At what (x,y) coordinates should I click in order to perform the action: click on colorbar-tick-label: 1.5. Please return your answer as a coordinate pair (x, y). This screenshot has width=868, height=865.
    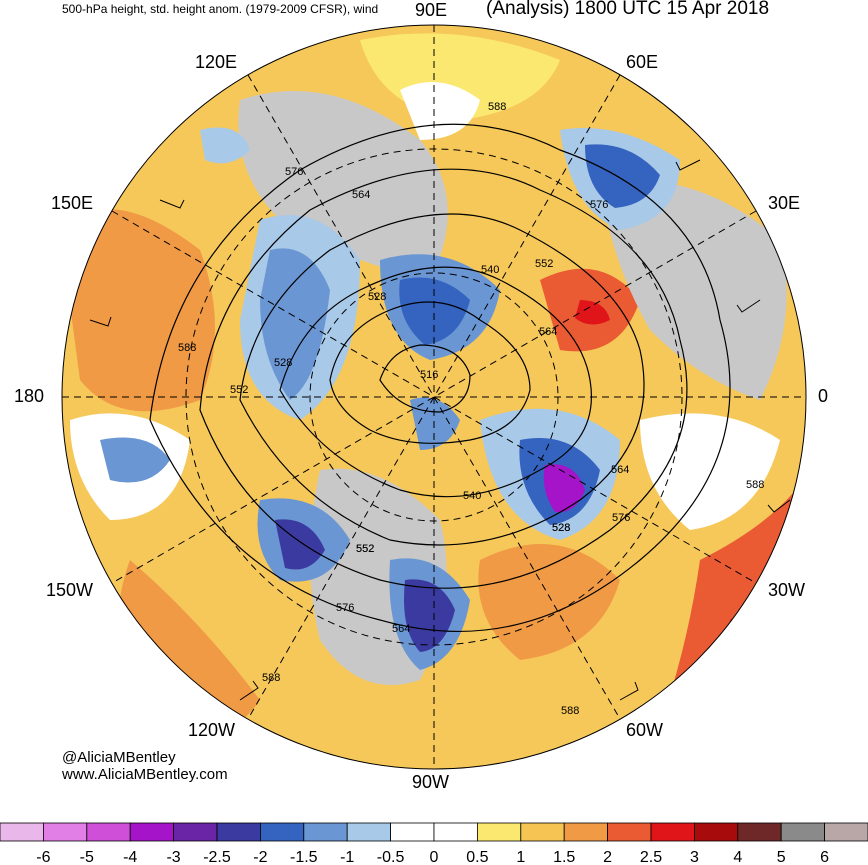
    Looking at the image, I should click on (564, 857).